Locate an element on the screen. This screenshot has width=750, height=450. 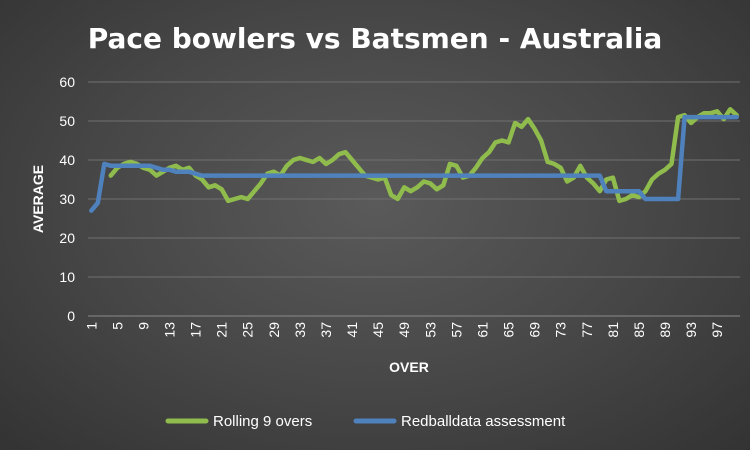
y-tick-label: 30 is located at coordinates (67, 199).